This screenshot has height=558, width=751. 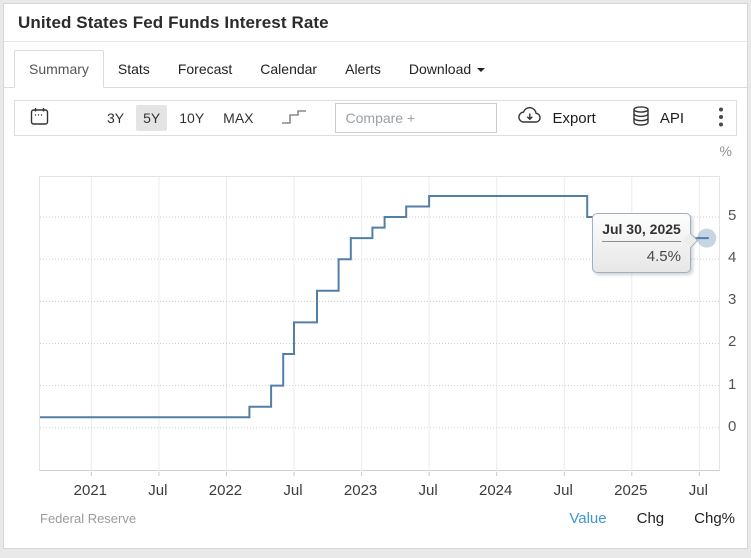 I want to click on tab-label: Forecast, so click(x=205, y=69).